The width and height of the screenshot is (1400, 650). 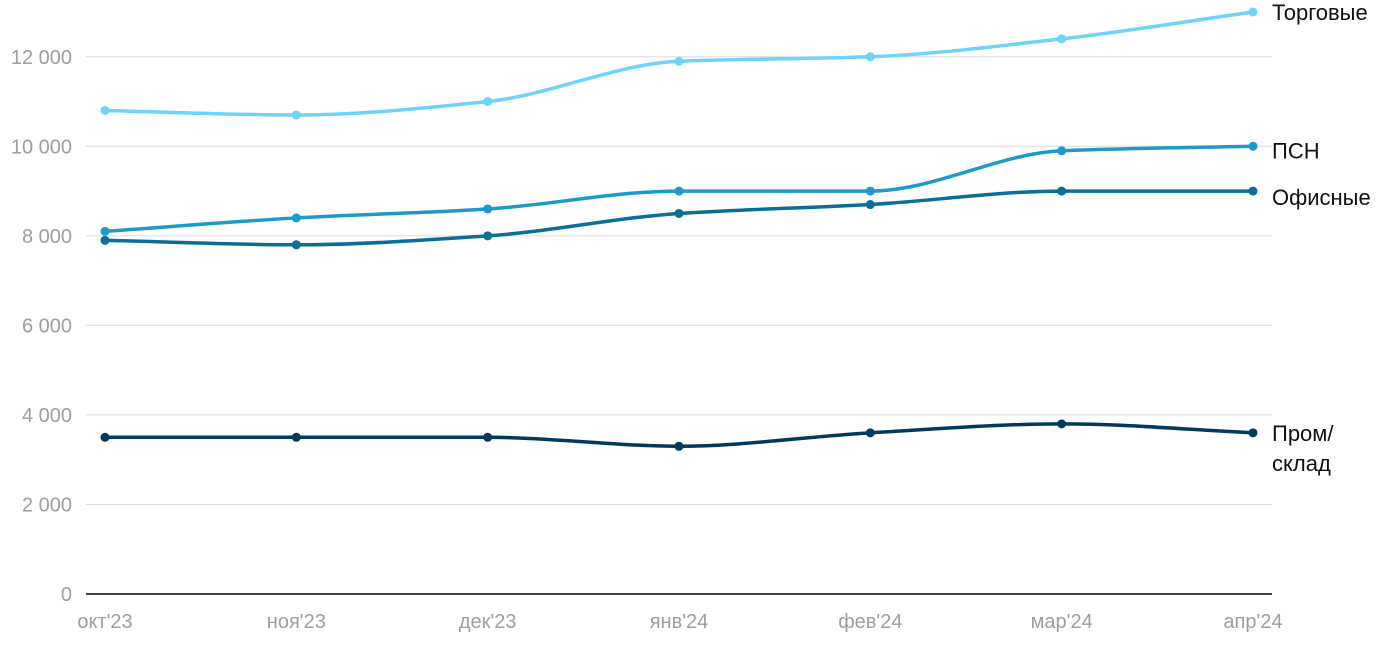 I want to click on series-label-line: Торговые, so click(x=1320, y=12).